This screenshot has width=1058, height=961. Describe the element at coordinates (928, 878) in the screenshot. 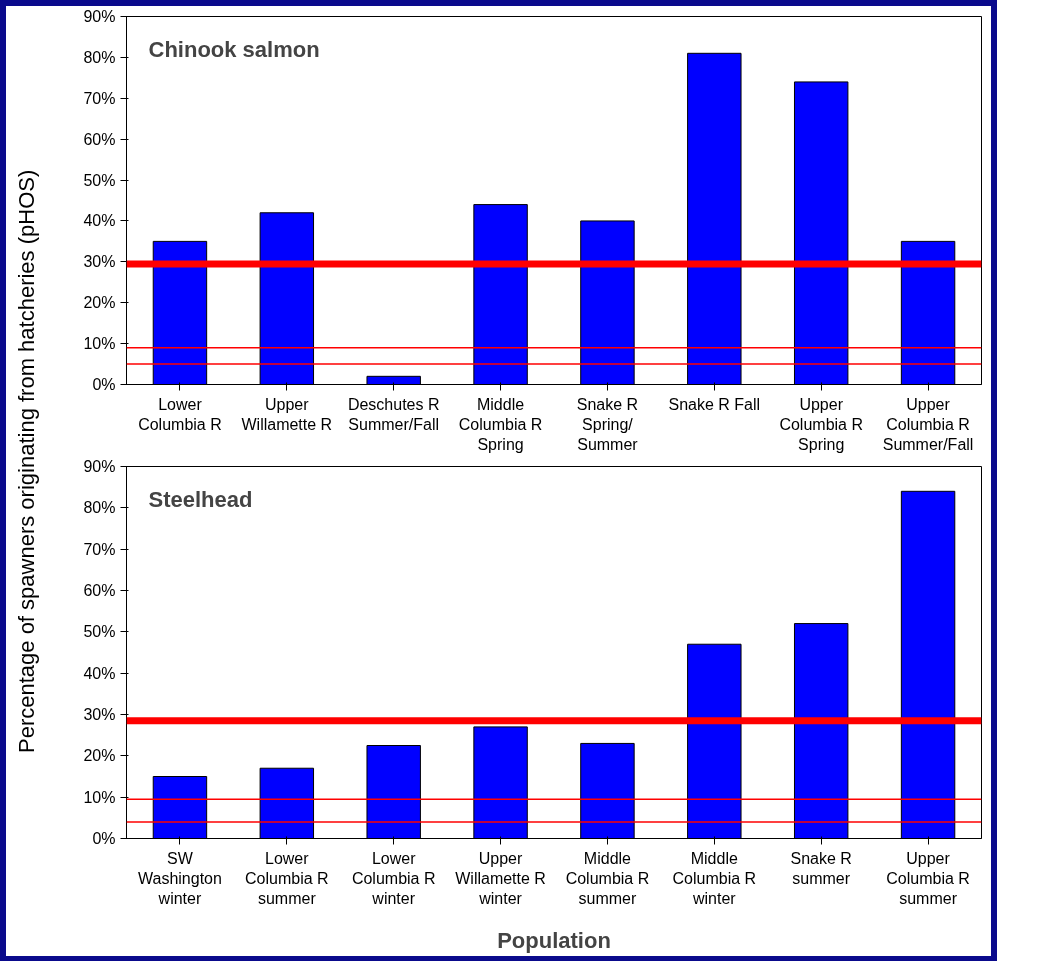

I see `x-tick-label: Upper Columbia R summer` at that location.